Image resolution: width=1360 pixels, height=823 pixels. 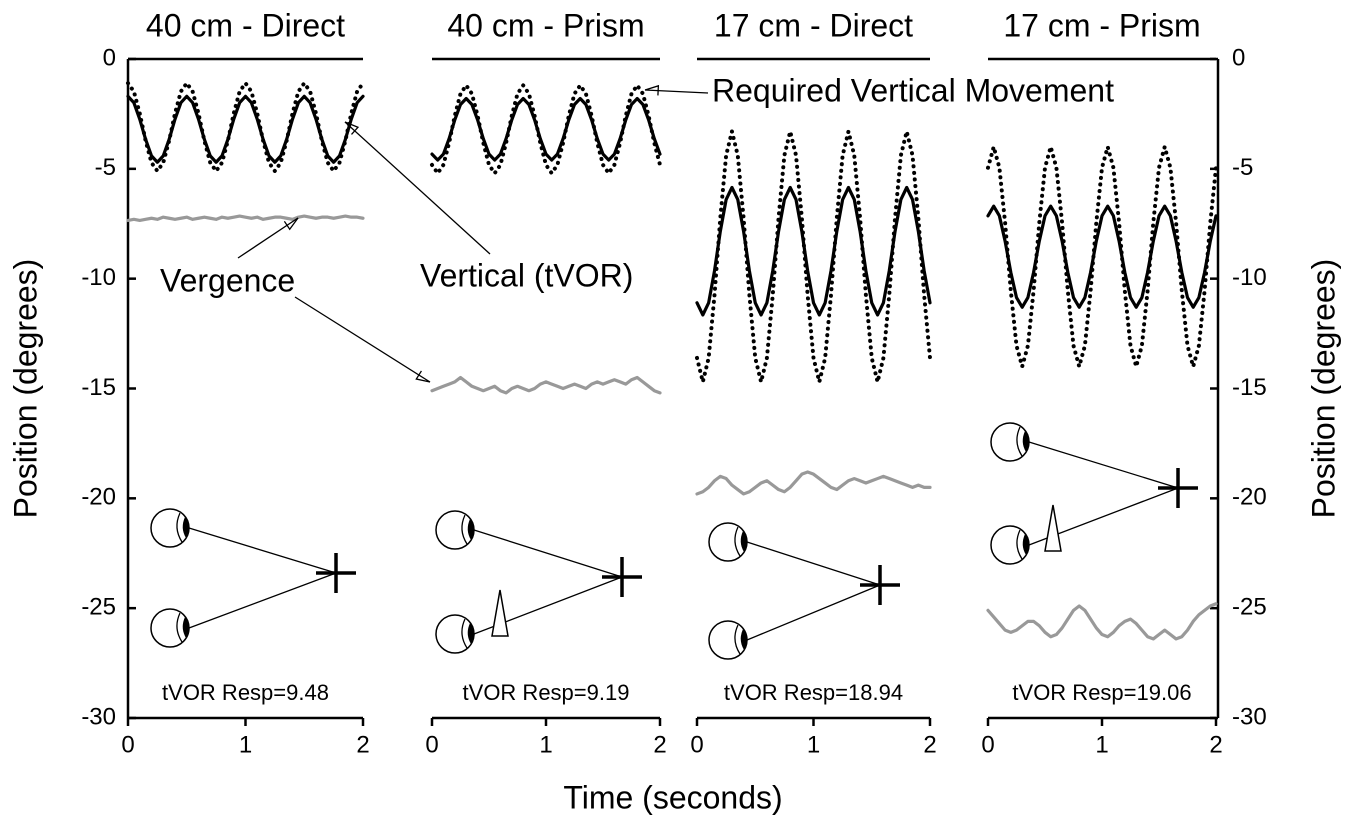 What do you see at coordinates (672, 797) in the screenshot?
I see `x-axis-label: Time (seconds)` at bounding box center [672, 797].